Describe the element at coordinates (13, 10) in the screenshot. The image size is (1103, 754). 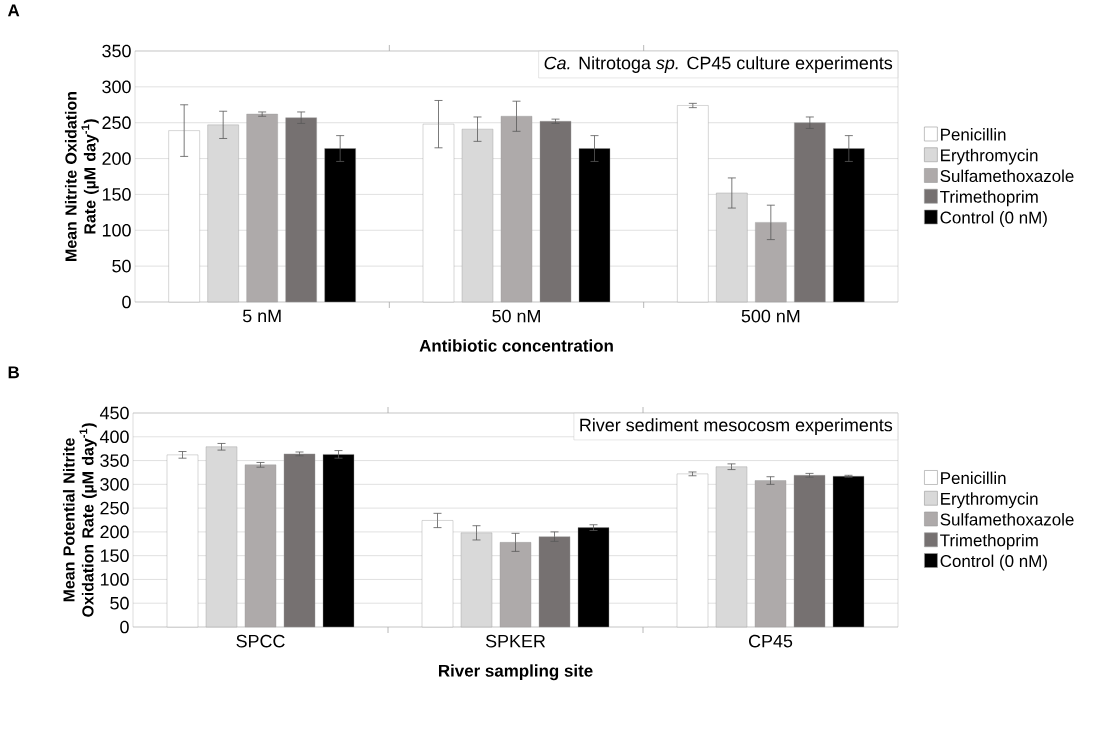
I see `text: A` at that location.